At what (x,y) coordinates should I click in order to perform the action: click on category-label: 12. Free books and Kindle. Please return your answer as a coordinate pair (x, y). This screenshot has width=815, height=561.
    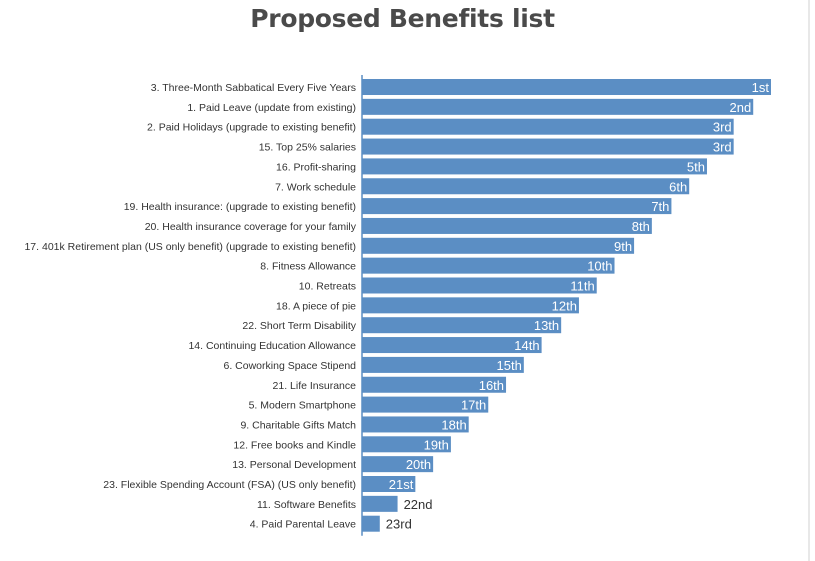
    Looking at the image, I should click on (294, 445).